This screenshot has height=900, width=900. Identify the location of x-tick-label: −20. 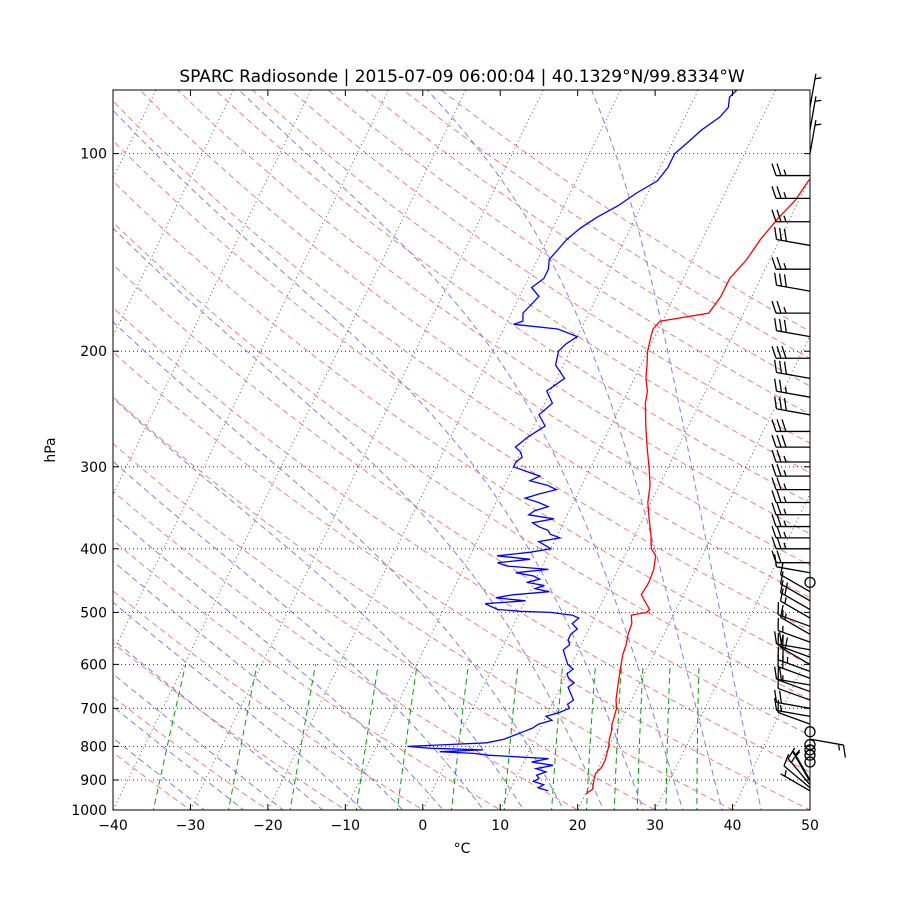
(268, 826).